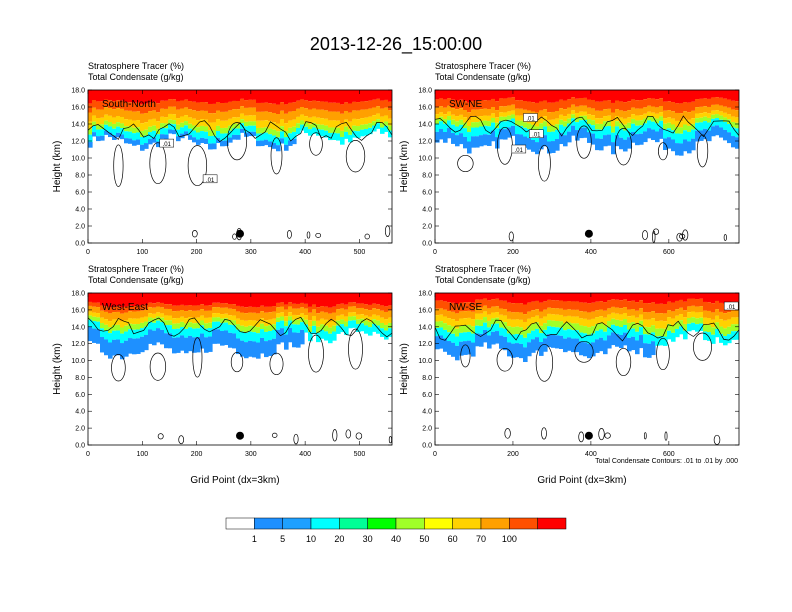 The width and height of the screenshot is (792, 612). What do you see at coordinates (425, 108) in the screenshot?
I see `y-tick-label: 16.0` at bounding box center [425, 108].